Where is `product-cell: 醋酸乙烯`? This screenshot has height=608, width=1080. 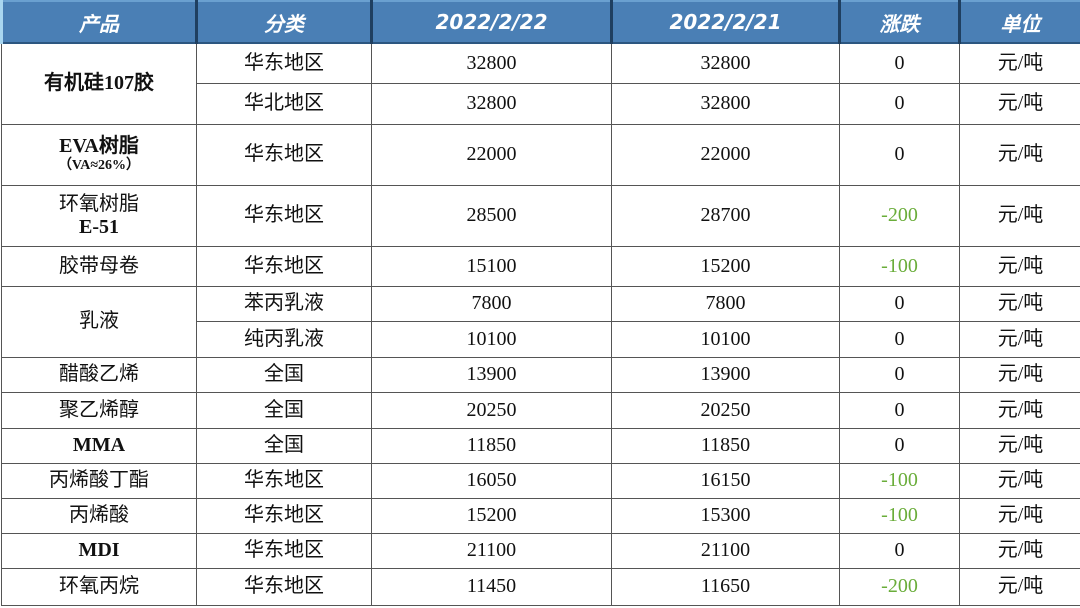 product-cell: 醋酸乙烯 is located at coordinates (99, 374).